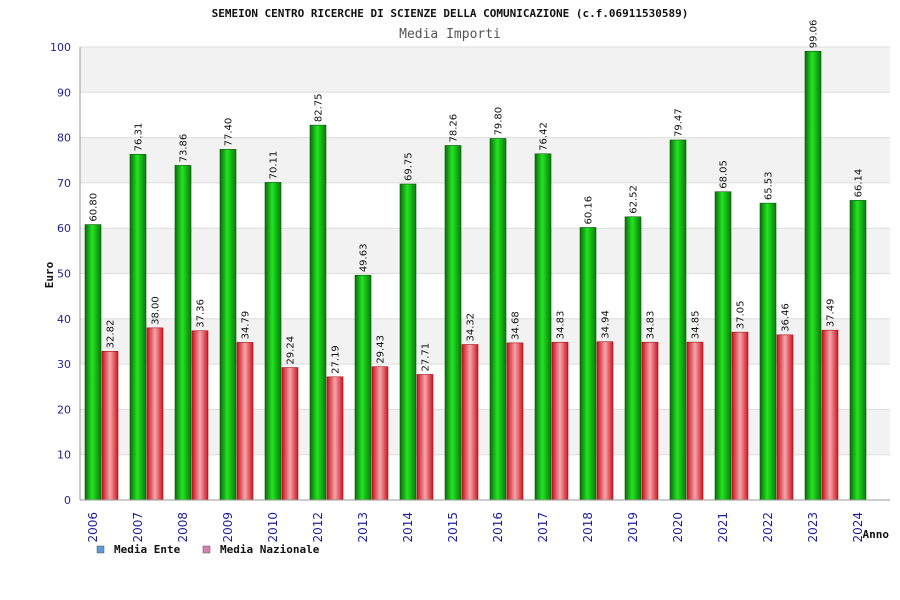 Image resolution: width=900 pixels, height=600 pixels. What do you see at coordinates (363, 527) in the screenshot?
I see `x-tick-label: 2013` at bounding box center [363, 527].